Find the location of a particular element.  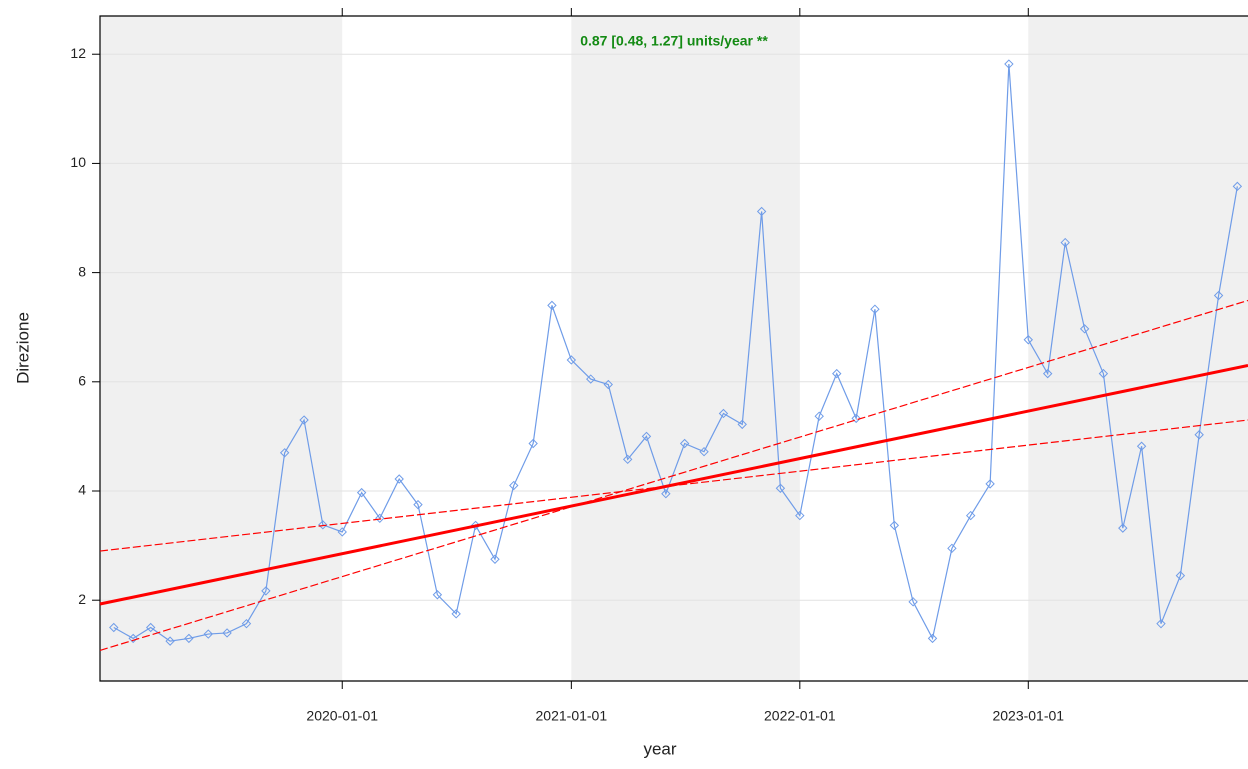

x-tick-label: 2022-01-01 is located at coordinates (800, 716).